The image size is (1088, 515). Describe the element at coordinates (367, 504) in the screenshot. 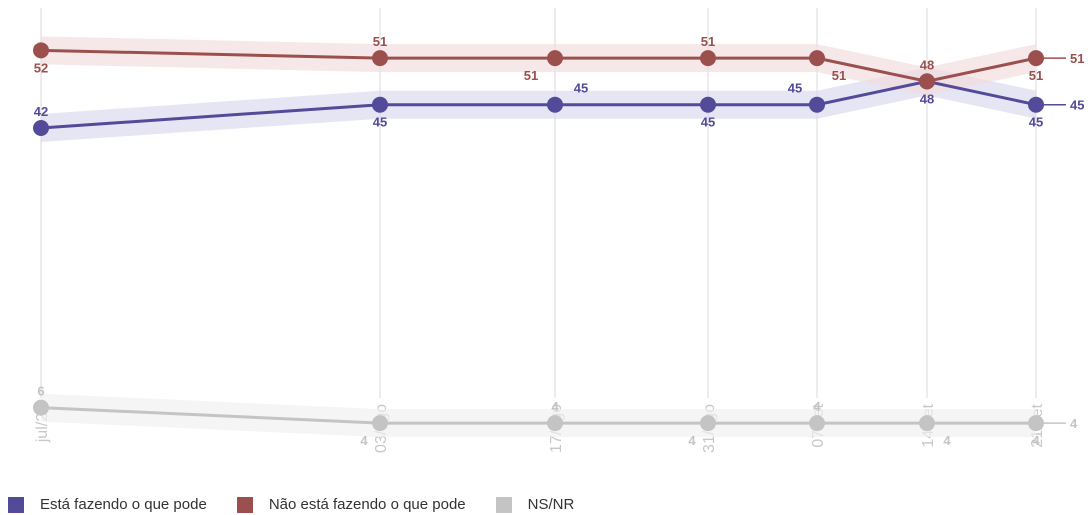

I see `legend-label-nao-esta-fazendo: Não está fazendo o que pode` at that location.